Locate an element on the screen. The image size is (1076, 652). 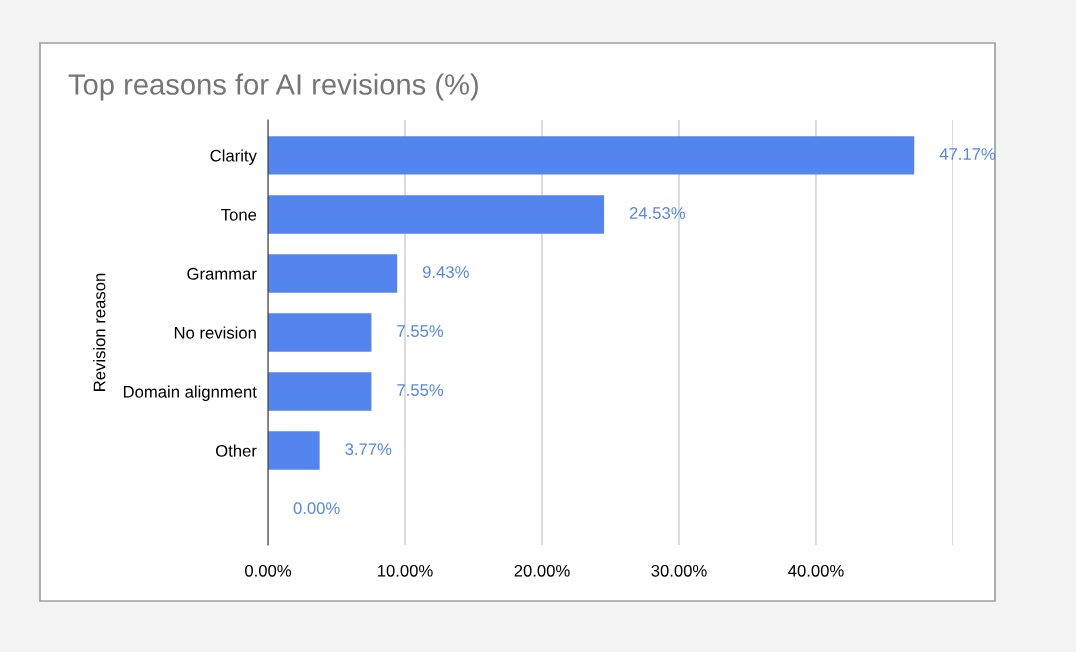
y-tick-label: Clarity is located at coordinates (233, 157).